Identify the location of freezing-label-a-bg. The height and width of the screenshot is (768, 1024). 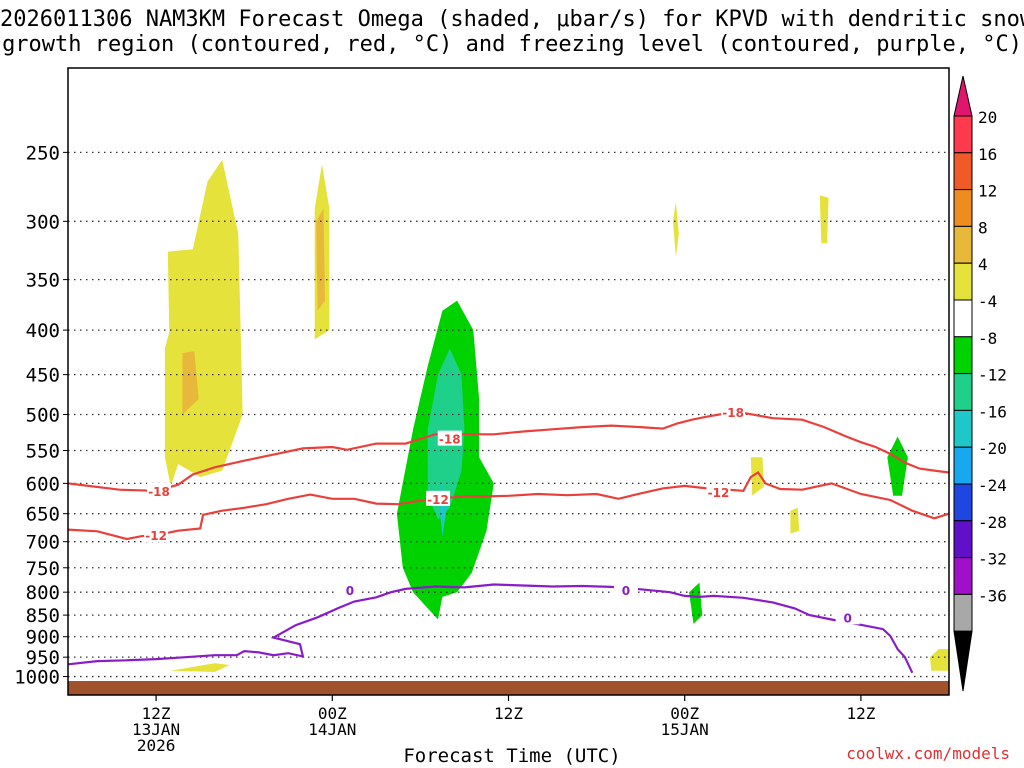
(349, 589).